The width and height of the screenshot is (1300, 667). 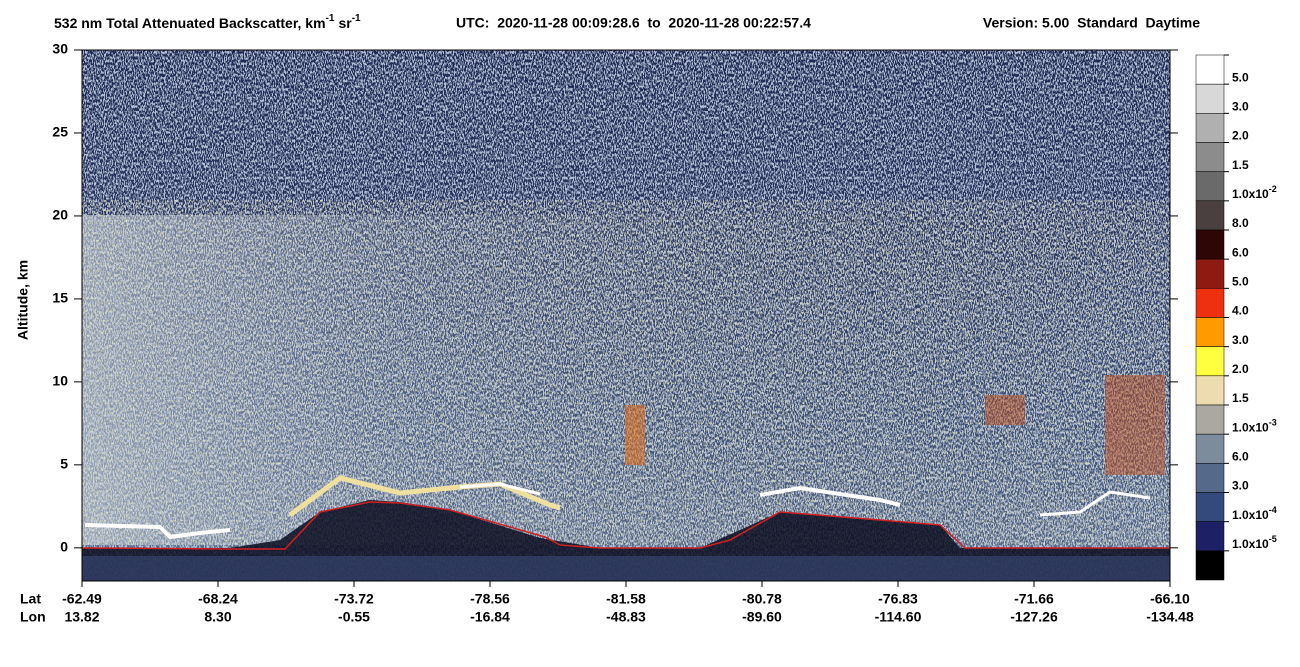 What do you see at coordinates (1273, 539) in the screenshot?
I see `colorbar-label-exp: -5` at bounding box center [1273, 539].